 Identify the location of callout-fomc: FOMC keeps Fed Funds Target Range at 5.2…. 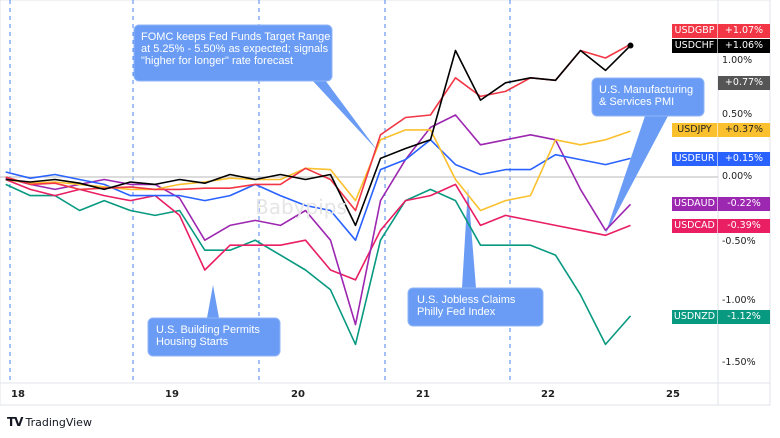
(236, 49).